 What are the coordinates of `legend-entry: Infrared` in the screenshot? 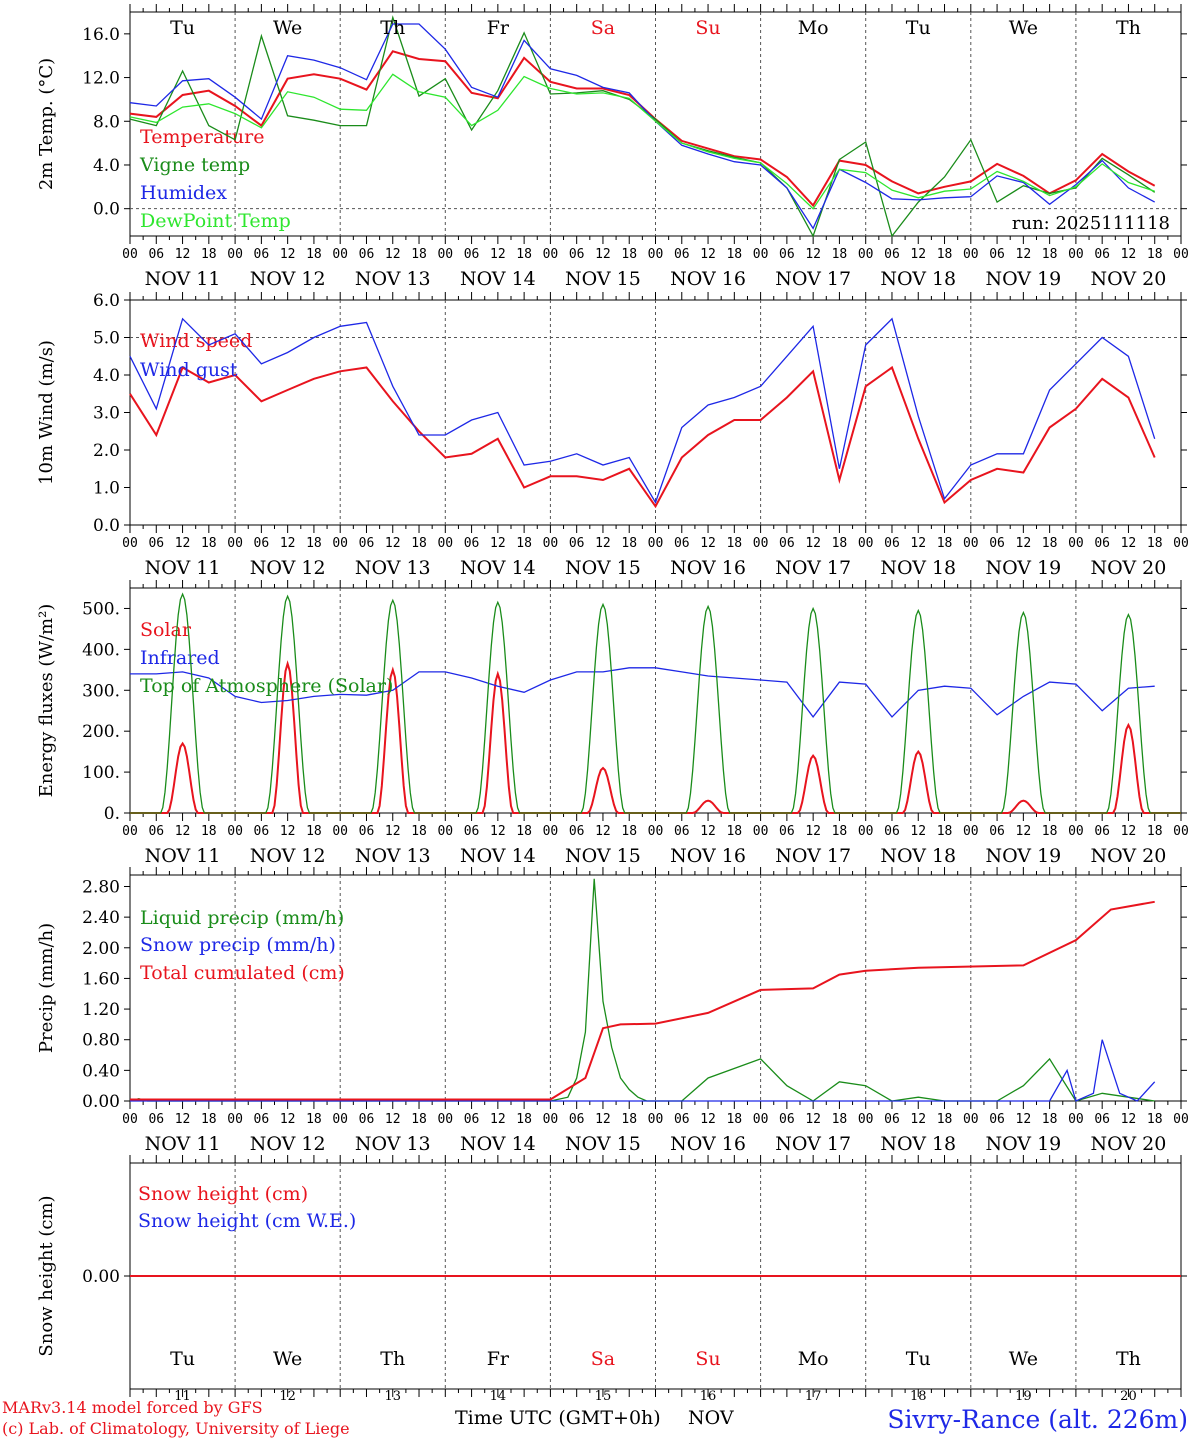 It's located at (180, 658).